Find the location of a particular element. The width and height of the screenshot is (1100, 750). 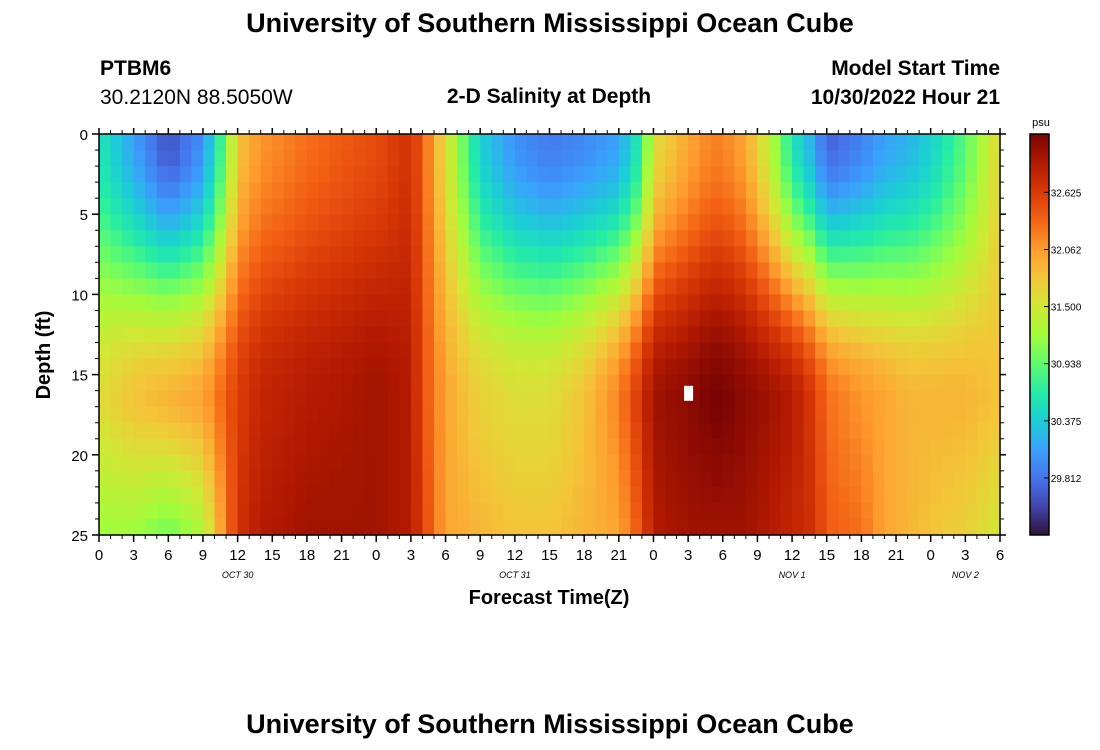

x-tick-label: 12 is located at coordinates (237, 555).